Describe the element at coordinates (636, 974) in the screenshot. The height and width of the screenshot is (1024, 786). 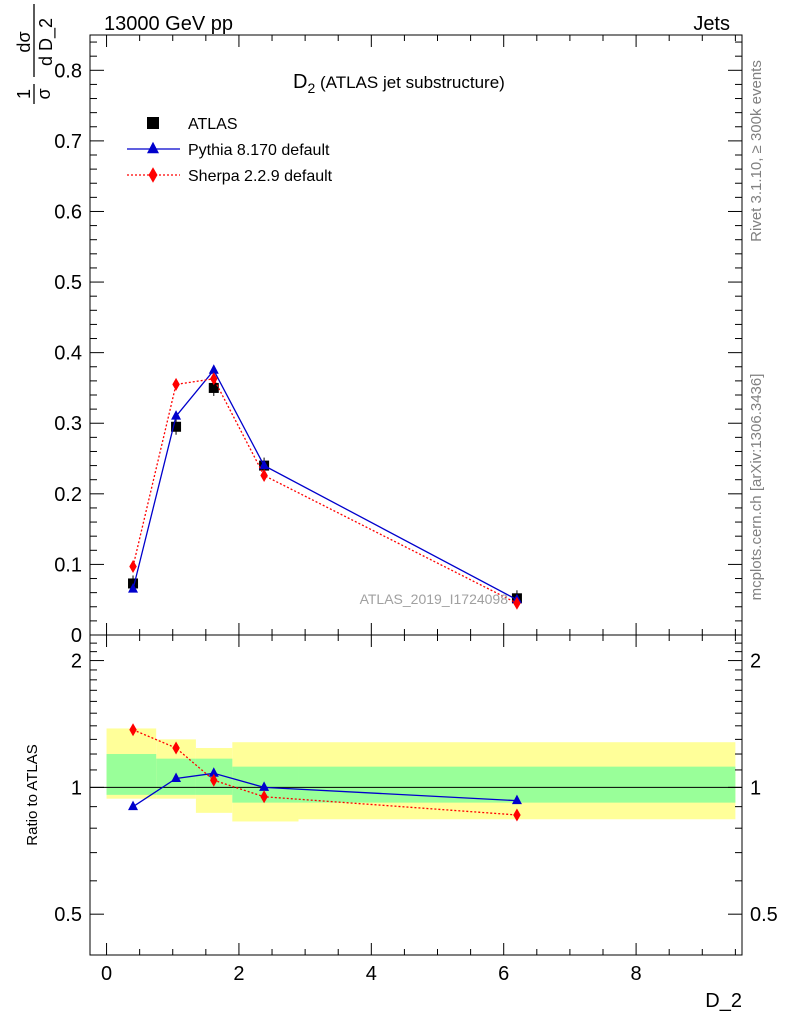
I see `x-tick-label: 8` at that location.